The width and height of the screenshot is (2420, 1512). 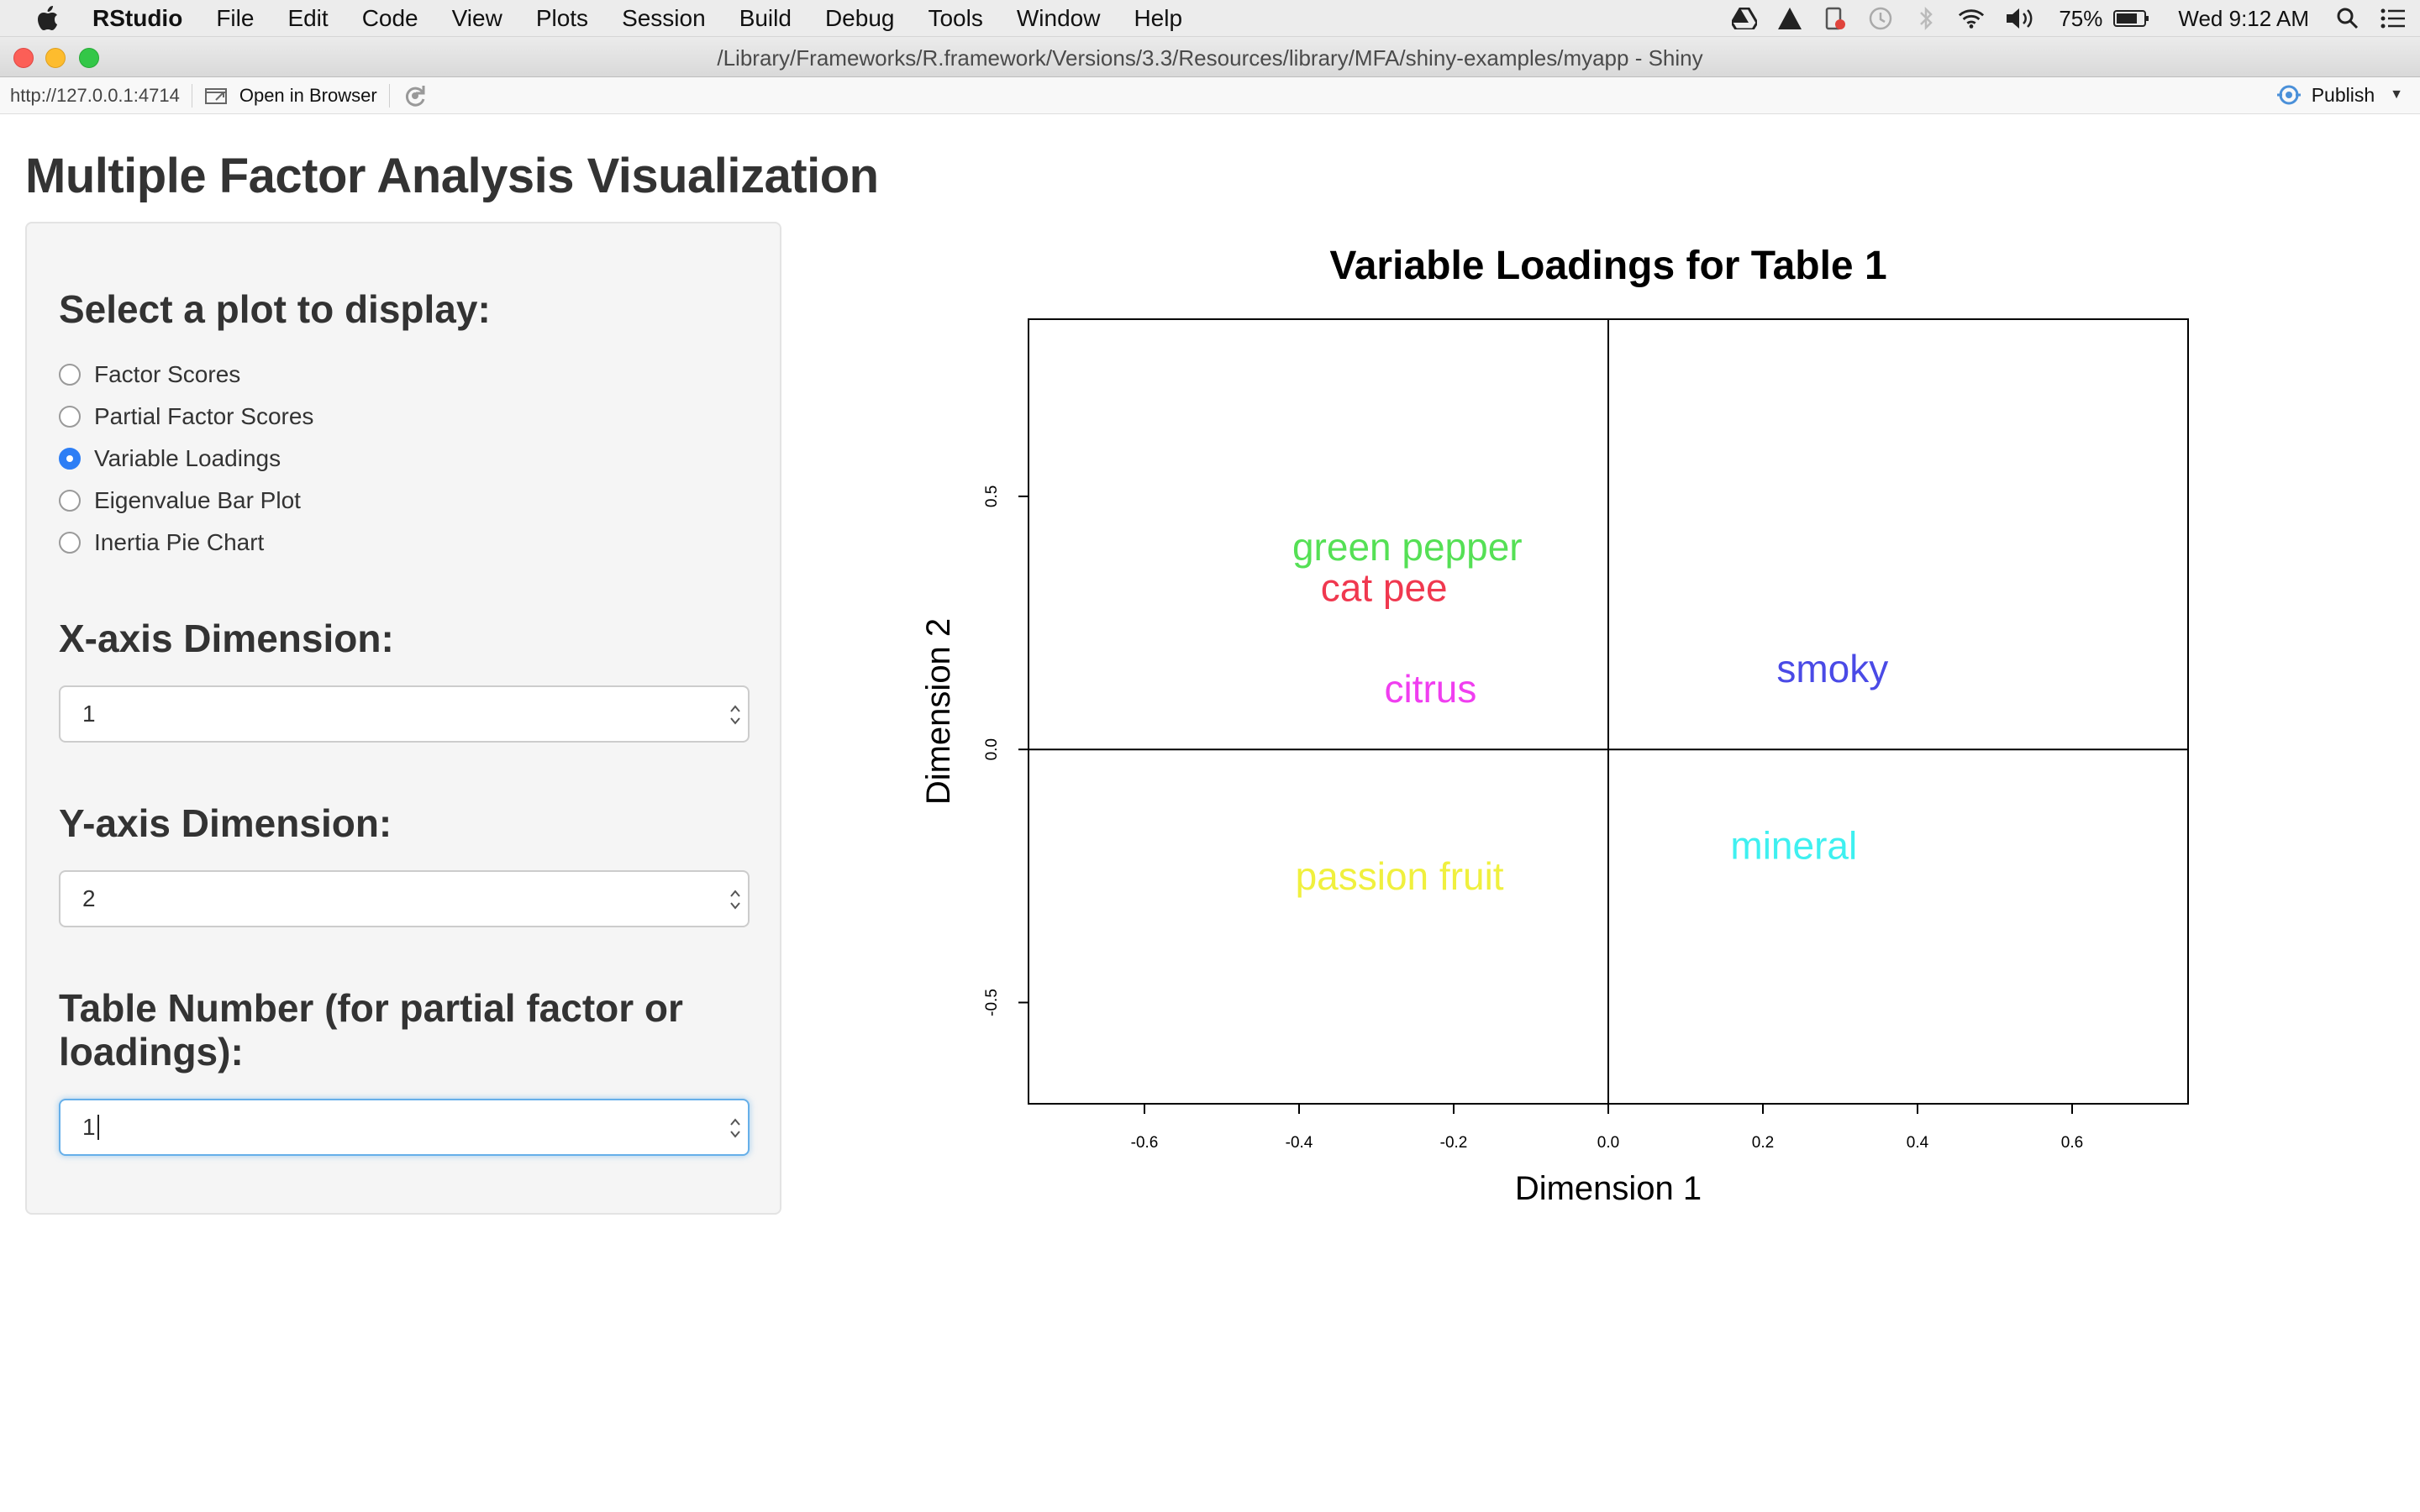 I want to click on x-axis-label: Dimension 1, so click(x=1608, y=1188).